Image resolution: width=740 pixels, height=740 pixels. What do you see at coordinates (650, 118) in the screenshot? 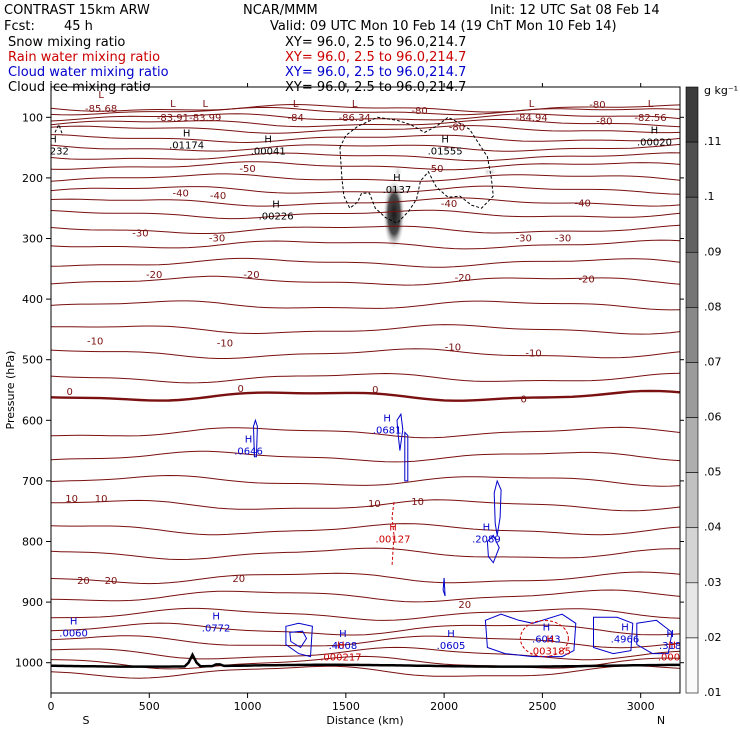
I see `low-value: -82.56` at bounding box center [650, 118].